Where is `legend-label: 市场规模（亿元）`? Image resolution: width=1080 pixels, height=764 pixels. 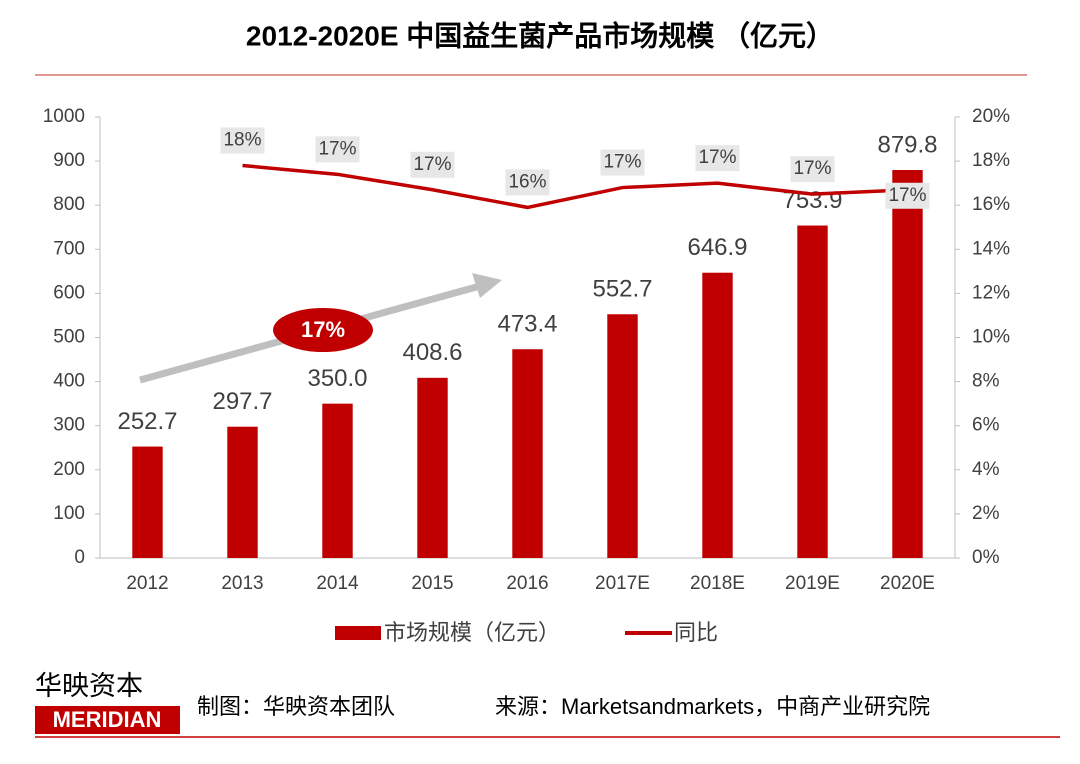
legend-label: 市场规模（亿元） is located at coordinates (472, 632).